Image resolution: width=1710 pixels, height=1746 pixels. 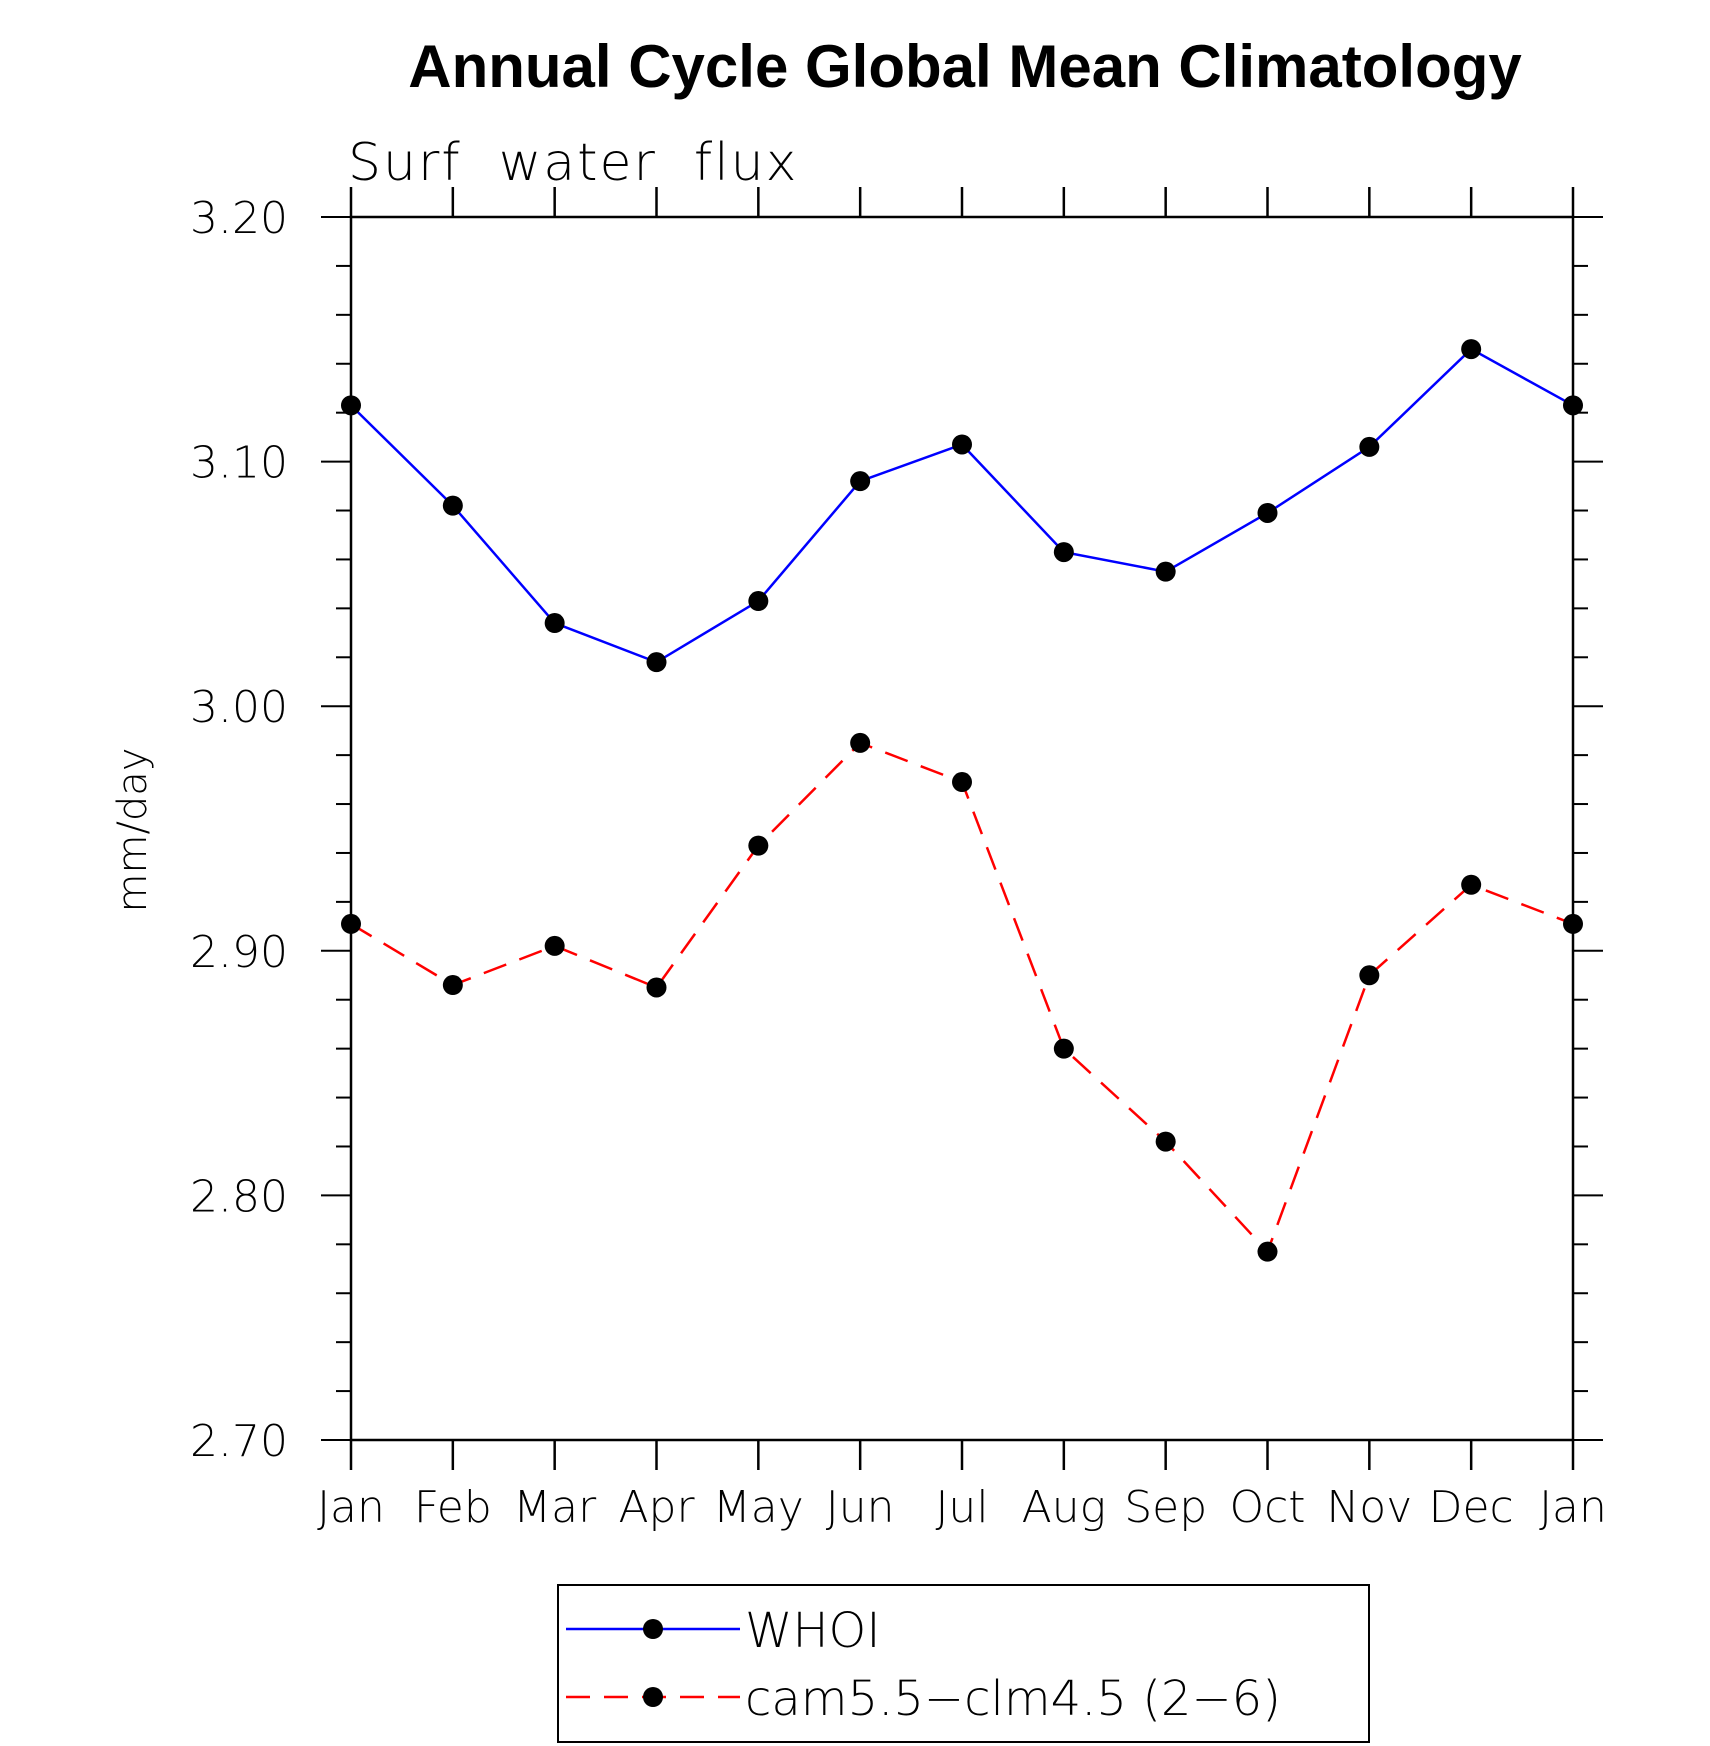 I want to click on x-tick-label: Apr, so click(x=656, y=1507).